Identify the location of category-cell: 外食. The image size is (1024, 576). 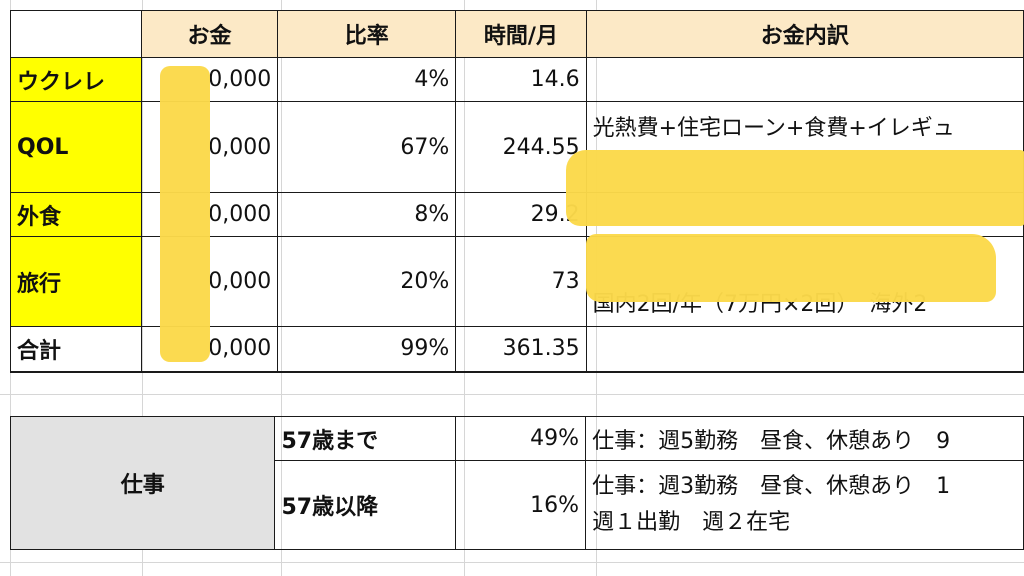
(76, 214).